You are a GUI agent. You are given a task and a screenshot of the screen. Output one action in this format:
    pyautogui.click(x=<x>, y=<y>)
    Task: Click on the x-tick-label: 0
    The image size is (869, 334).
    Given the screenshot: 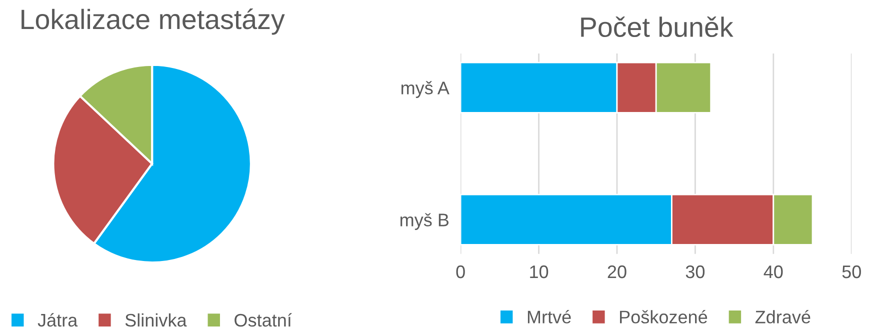 What is the action you would take?
    pyautogui.click(x=460, y=271)
    